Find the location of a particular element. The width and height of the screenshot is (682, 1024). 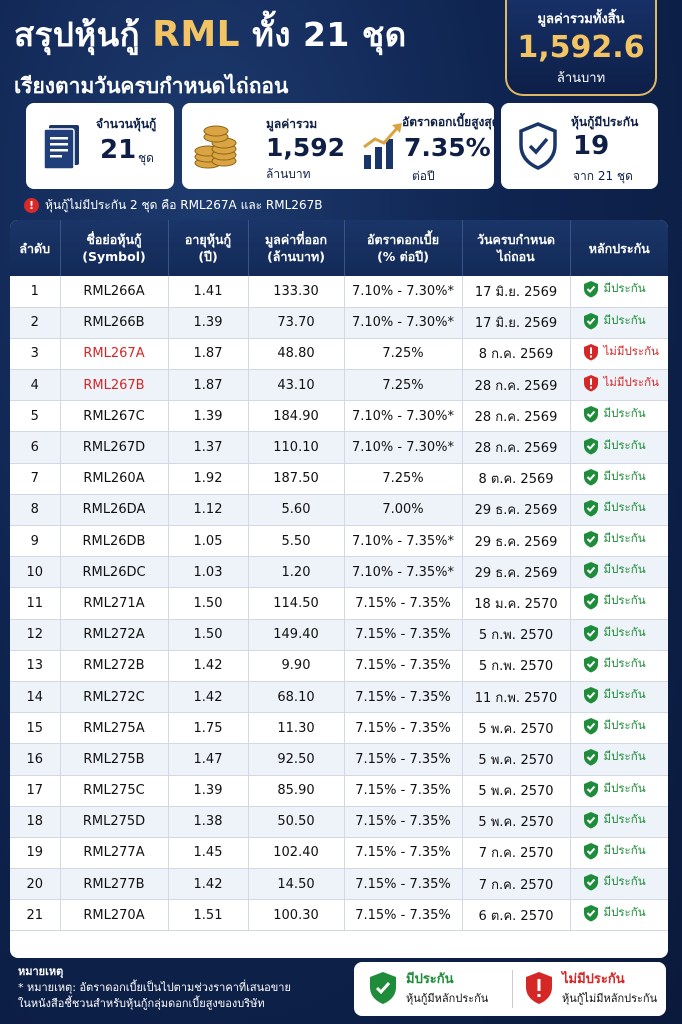

exclamation-icon: ! is located at coordinates (31, 205).